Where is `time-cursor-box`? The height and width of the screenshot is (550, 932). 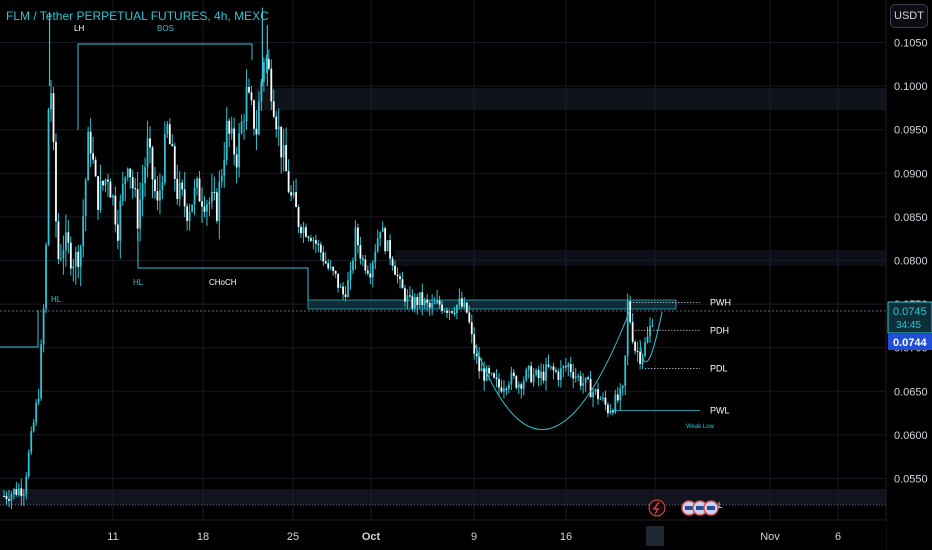 time-cursor-box is located at coordinates (655, 536).